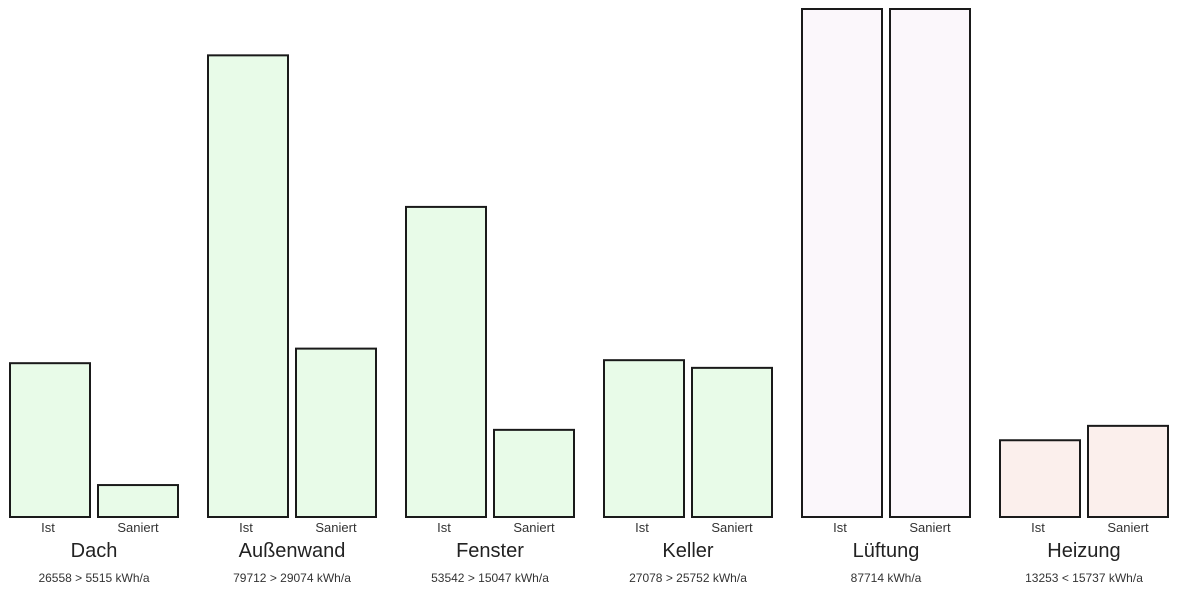  What do you see at coordinates (336, 527) in the screenshot?
I see `bar-label-aussenwand-saniert: Saniert` at bounding box center [336, 527].